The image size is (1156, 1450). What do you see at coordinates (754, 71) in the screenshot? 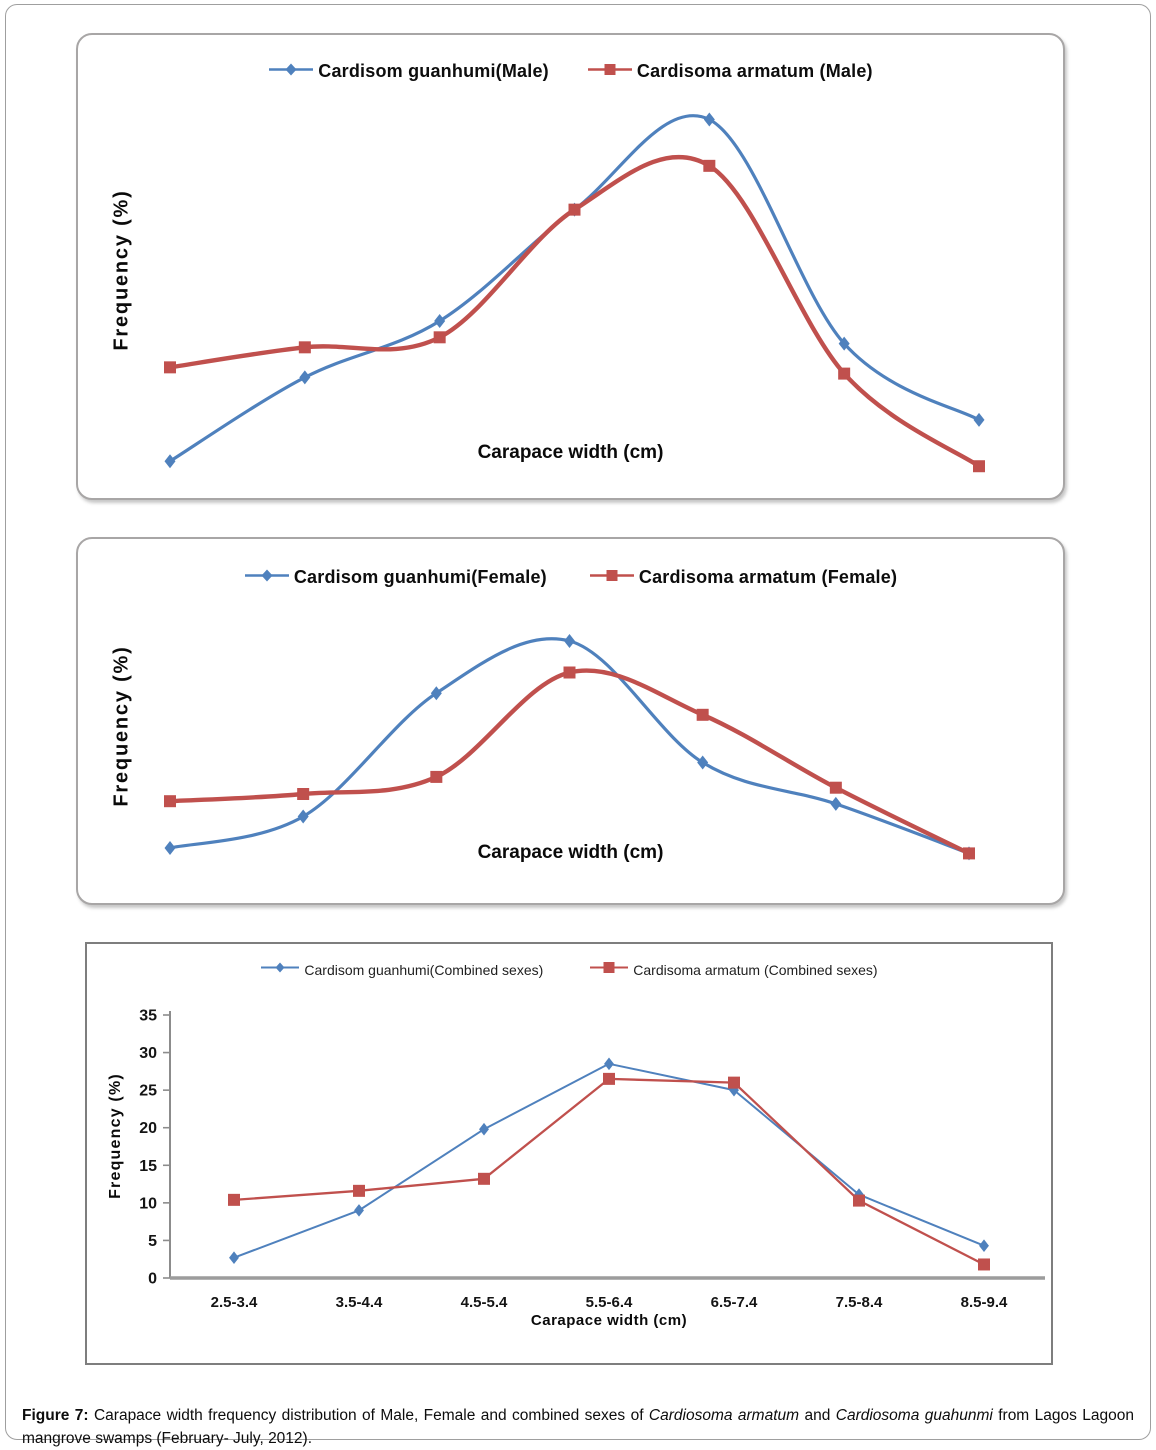
I see `legend-label: Cardisoma armatum (Male)` at bounding box center [754, 71].